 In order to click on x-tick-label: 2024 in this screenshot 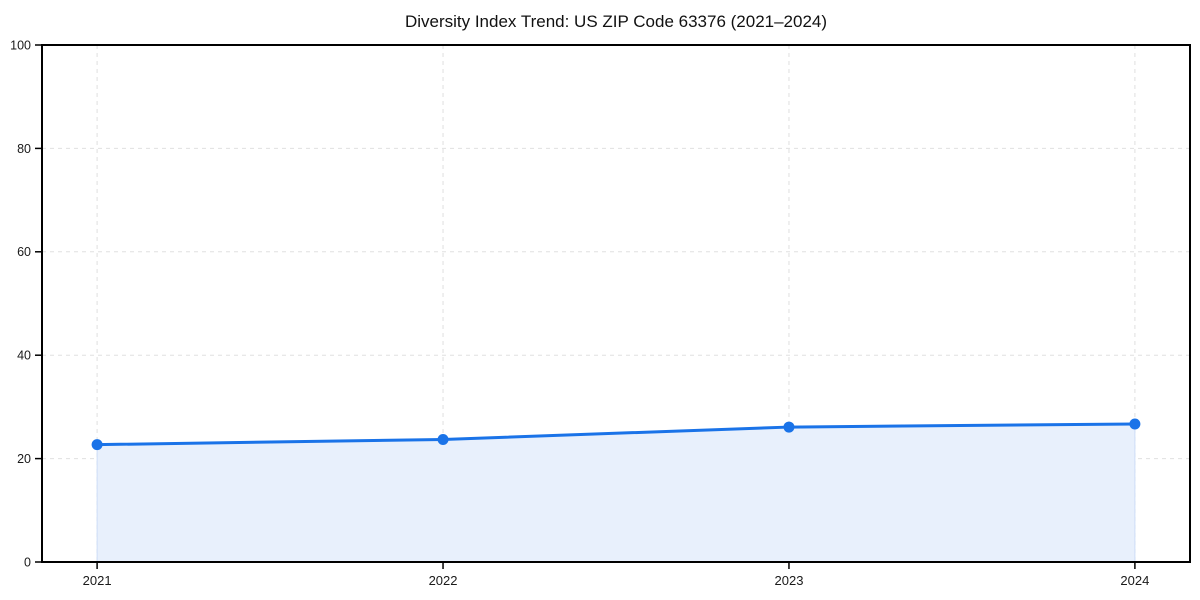, I will do `click(1134, 580)`.